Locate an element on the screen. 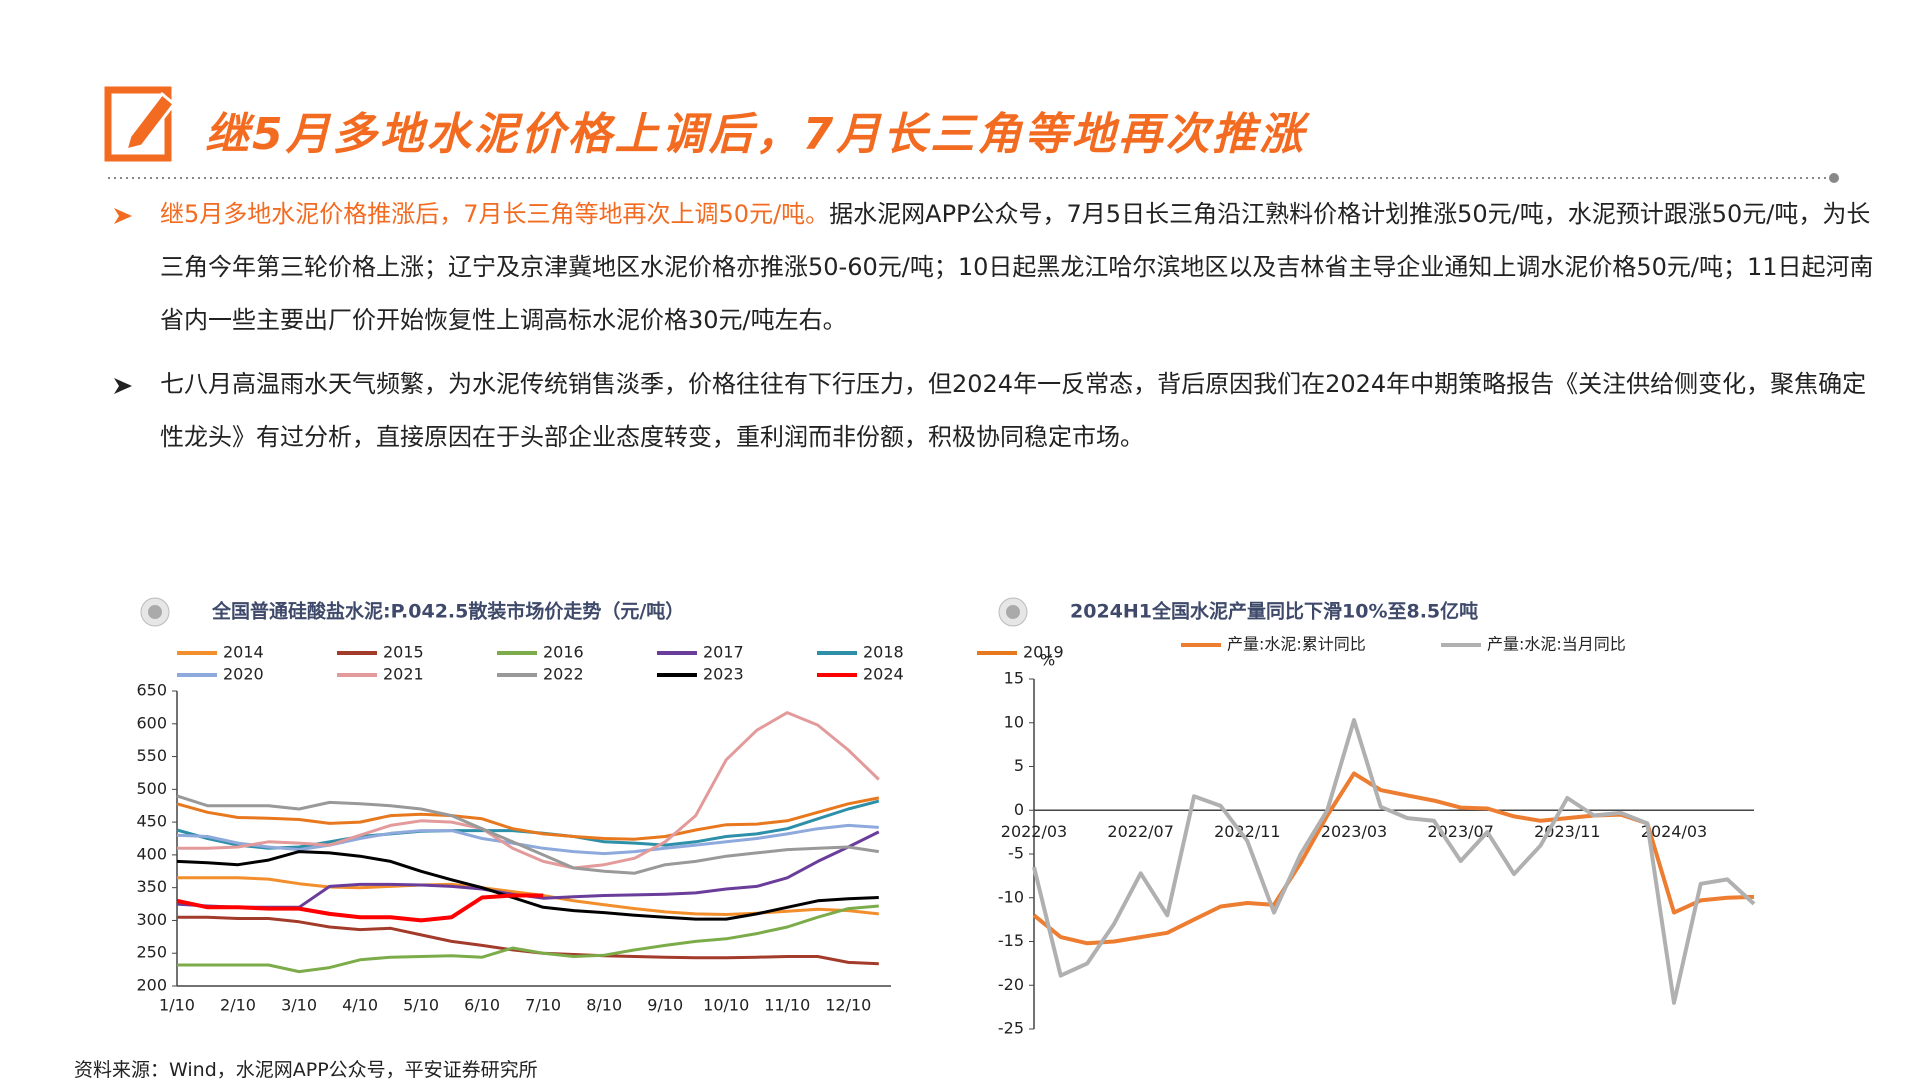 The height and width of the screenshot is (1082, 1920). y-tick-label: 5 is located at coordinates (1019, 765).